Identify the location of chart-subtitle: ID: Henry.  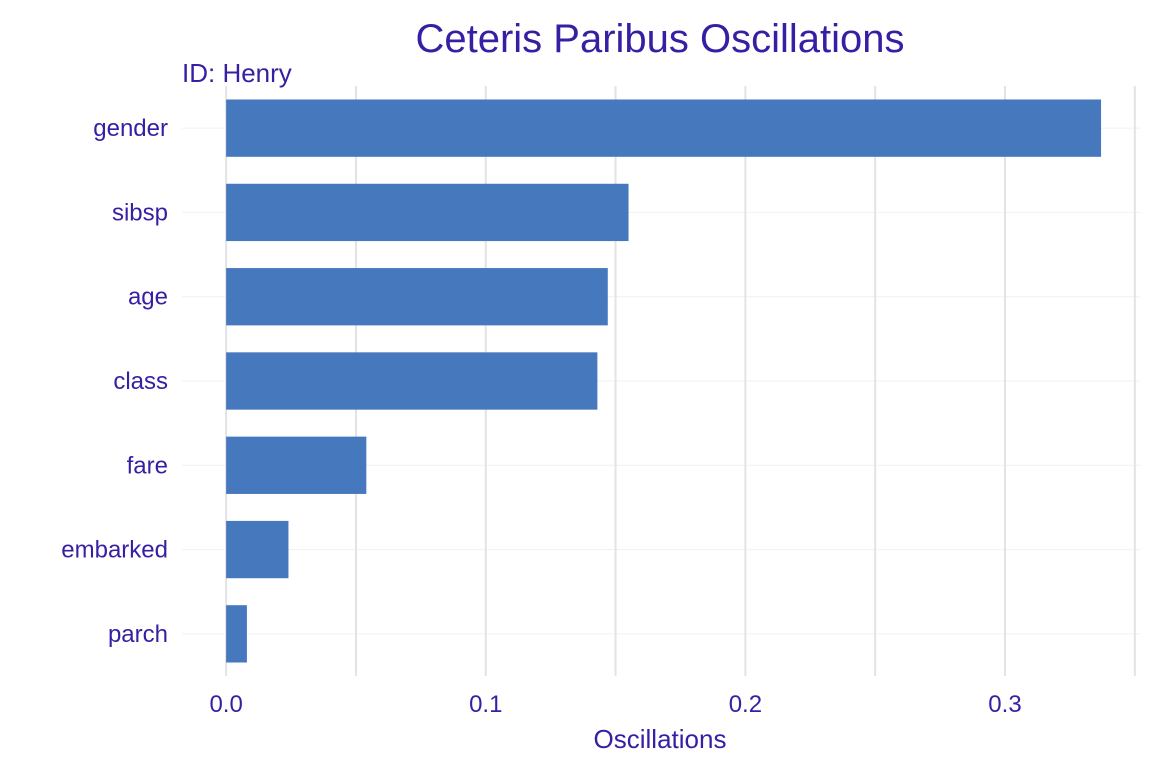
(237, 73).